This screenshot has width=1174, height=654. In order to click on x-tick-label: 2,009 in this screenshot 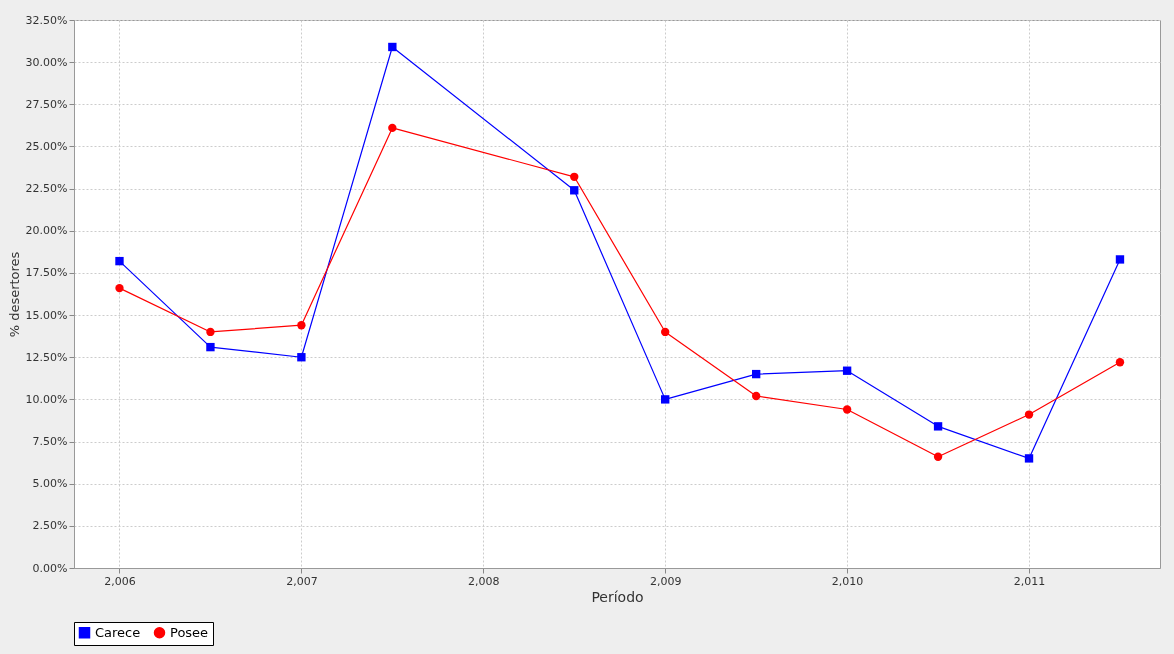, I will do `click(665, 581)`.